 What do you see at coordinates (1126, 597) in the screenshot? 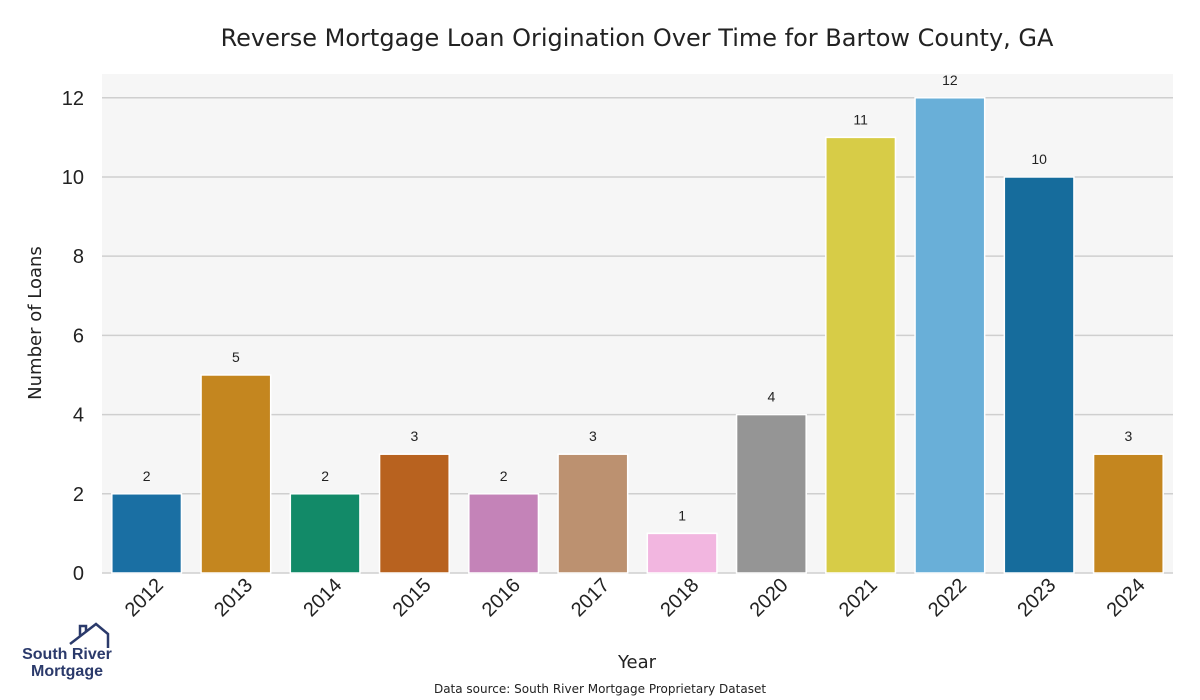
I see `x-tick-label-2024: 2024` at bounding box center [1126, 597].